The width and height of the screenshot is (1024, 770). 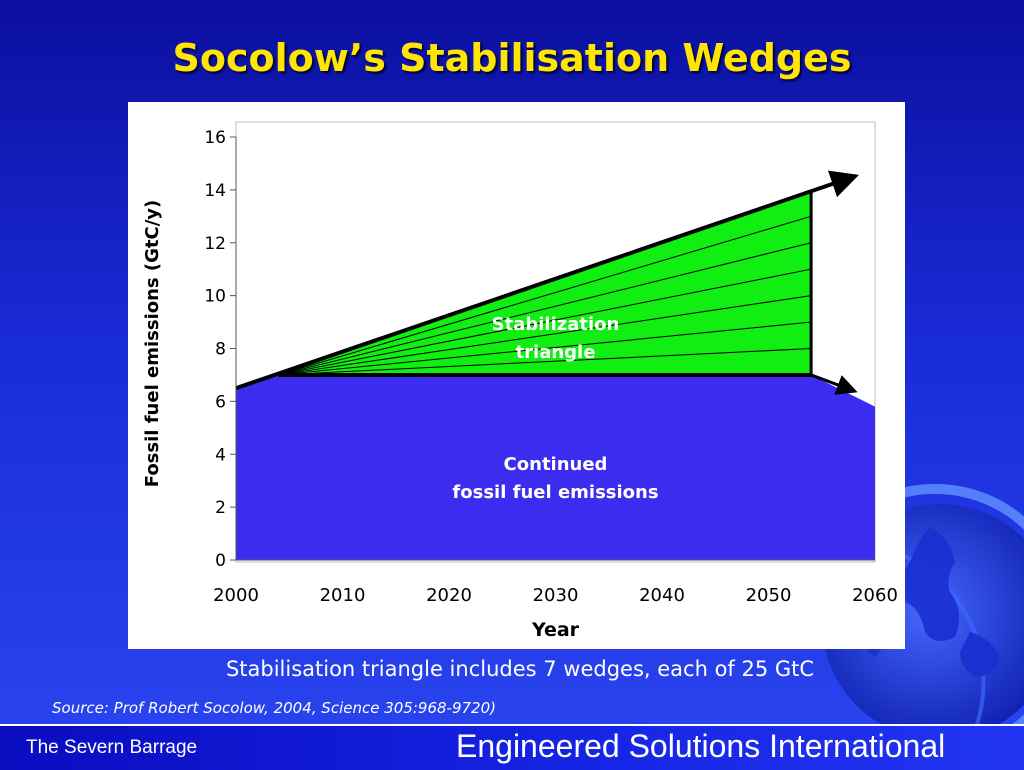 What do you see at coordinates (215, 297) in the screenshot?
I see `y-tick-label: 10` at bounding box center [215, 297].